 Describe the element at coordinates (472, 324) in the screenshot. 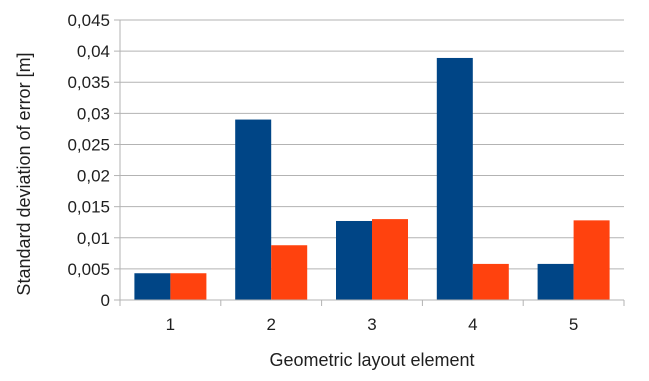

I see `x-tick-label: 4` at that location.